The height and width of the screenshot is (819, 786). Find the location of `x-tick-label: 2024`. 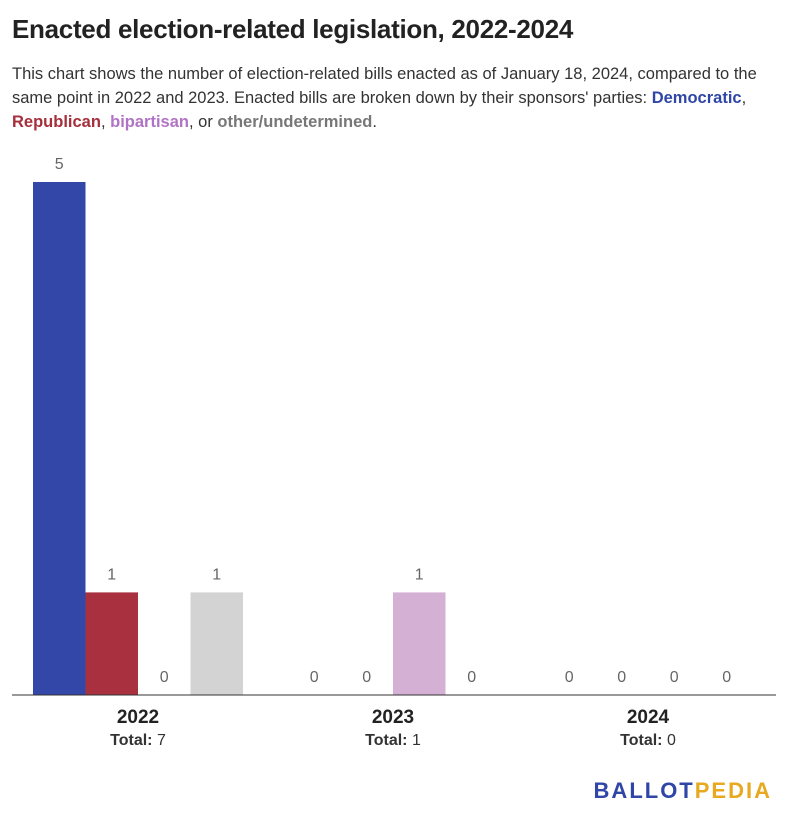

x-tick-label: 2024 is located at coordinates (648, 717).